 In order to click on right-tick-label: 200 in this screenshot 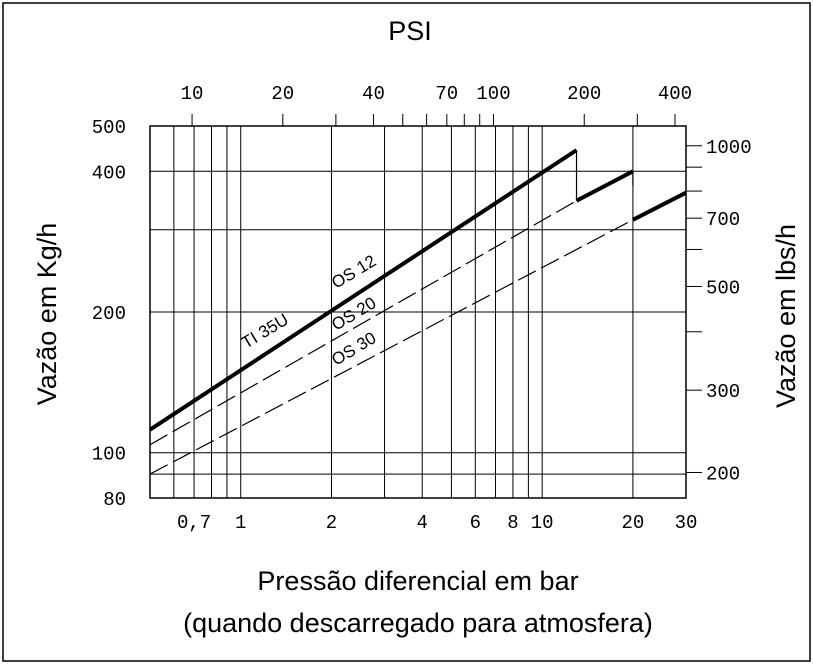, I will do `click(723, 474)`.